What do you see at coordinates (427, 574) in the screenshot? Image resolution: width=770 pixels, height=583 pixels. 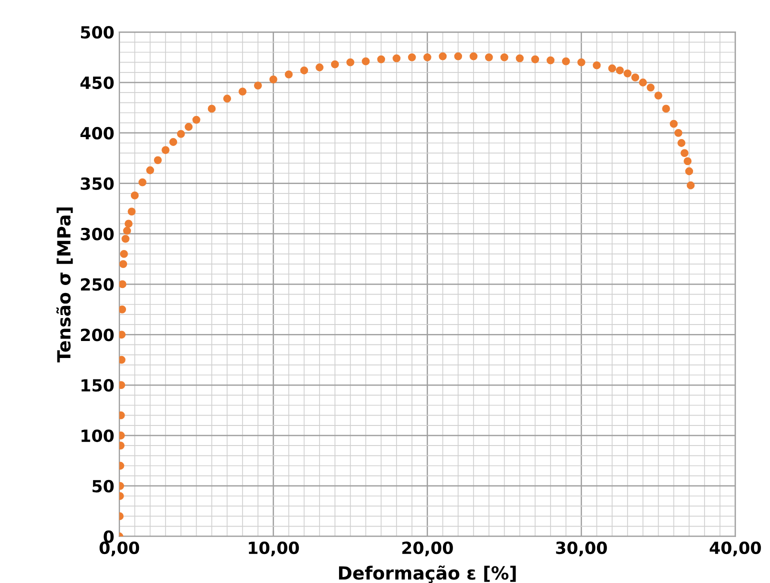 I see `x-axis-title: Deformação ε [%]` at bounding box center [427, 574].